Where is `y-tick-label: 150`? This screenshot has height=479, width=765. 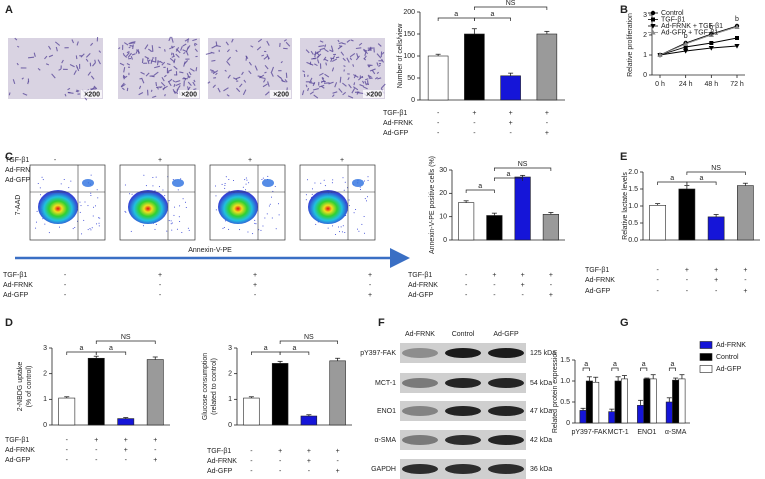 y-tick-label: 150 is located at coordinates (409, 34).